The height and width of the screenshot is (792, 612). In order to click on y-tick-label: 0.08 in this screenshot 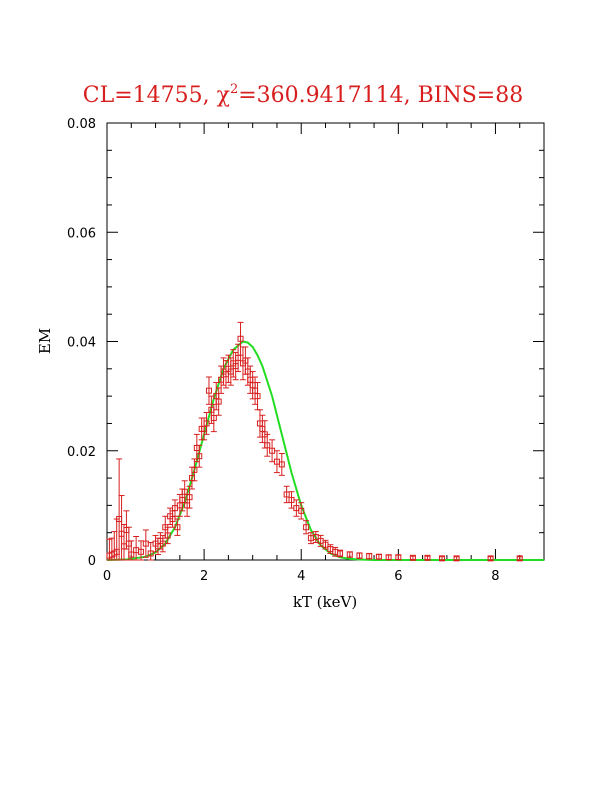, I will do `click(81, 124)`.